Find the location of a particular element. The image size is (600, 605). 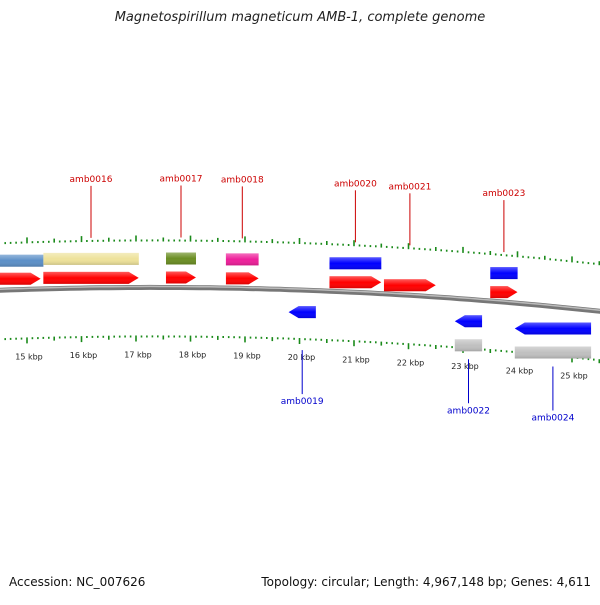

axis-tick-label: 16 kbp is located at coordinates (84, 355).